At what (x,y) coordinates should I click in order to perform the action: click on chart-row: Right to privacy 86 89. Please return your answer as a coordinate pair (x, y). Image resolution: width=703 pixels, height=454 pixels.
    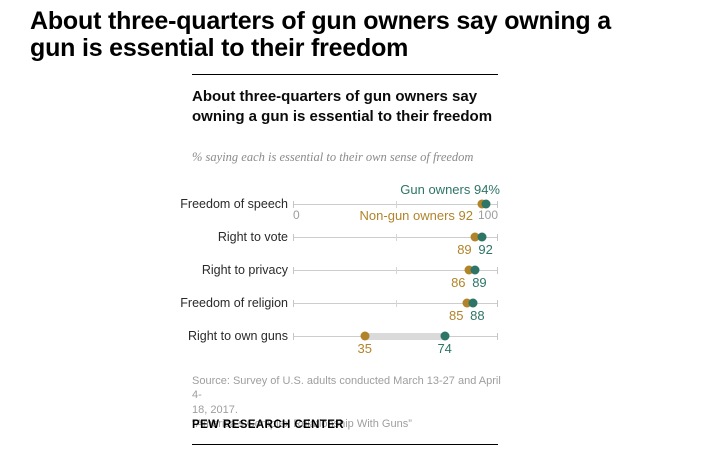
    Looking at the image, I should click on (345, 272).